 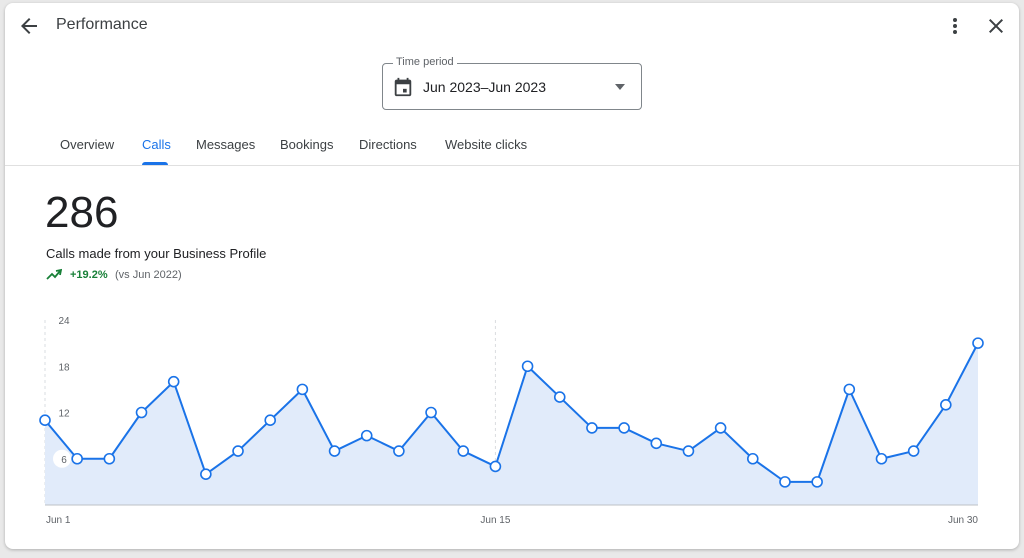 I want to click on close-icon, so click(x=996, y=26).